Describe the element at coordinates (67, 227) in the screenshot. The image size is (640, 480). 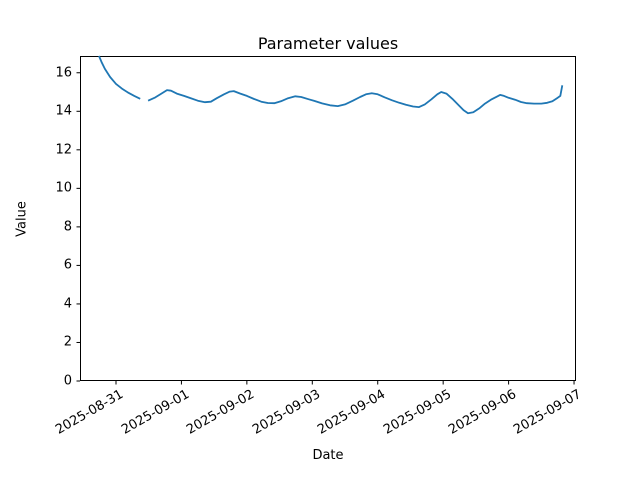
I see `y-tick-label: 8` at that location.